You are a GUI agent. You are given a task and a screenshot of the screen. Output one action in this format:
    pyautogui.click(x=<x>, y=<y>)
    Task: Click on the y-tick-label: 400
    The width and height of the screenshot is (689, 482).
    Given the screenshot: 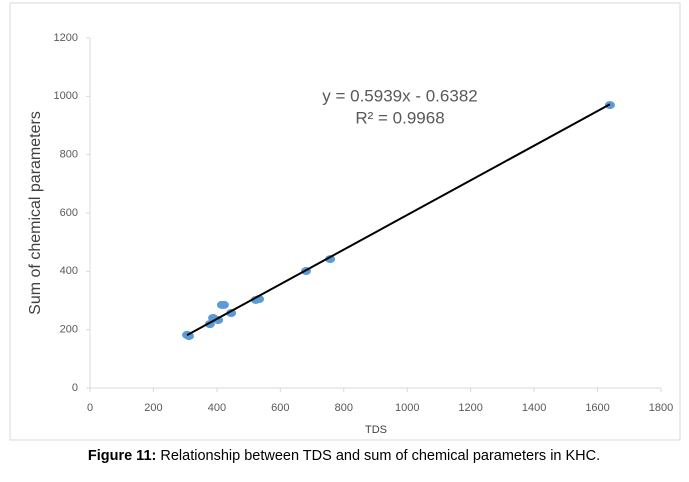 What is the action you would take?
    pyautogui.click(x=69, y=271)
    